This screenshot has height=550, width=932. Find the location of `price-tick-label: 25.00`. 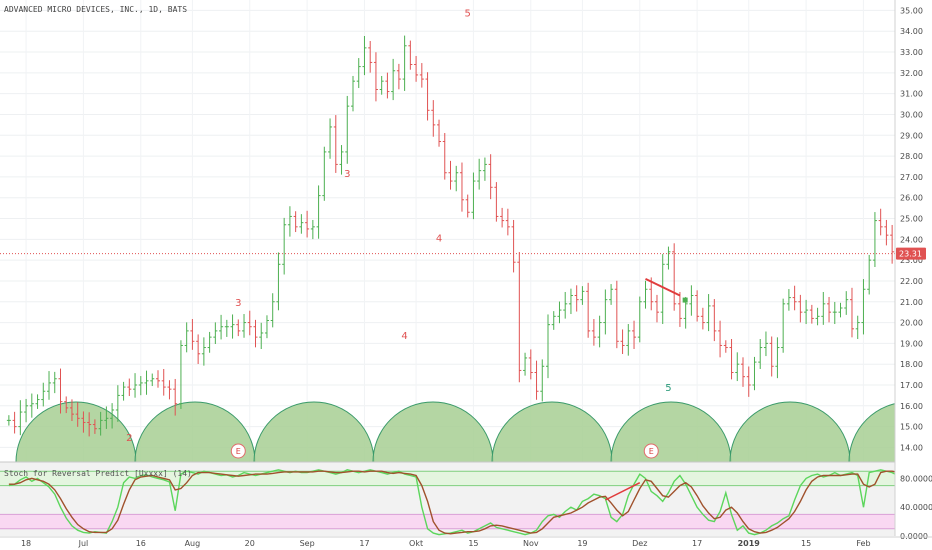

price-tick-label: 25.00 is located at coordinates (911, 219).